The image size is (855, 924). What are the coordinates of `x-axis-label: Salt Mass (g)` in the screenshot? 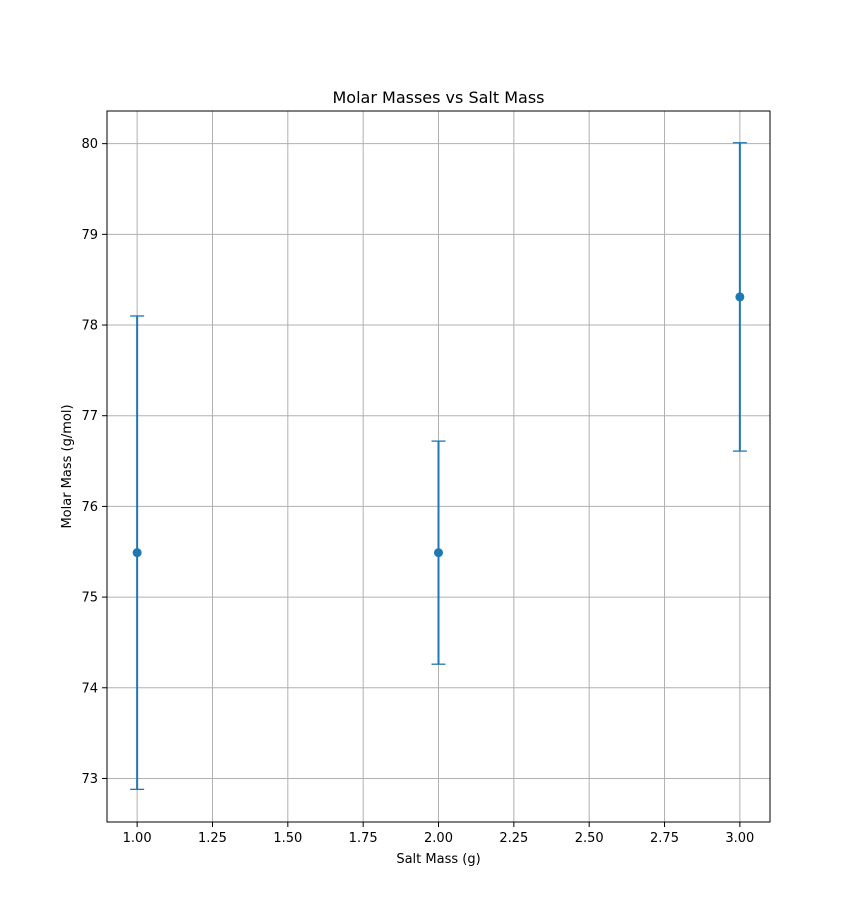 It's located at (438, 859).